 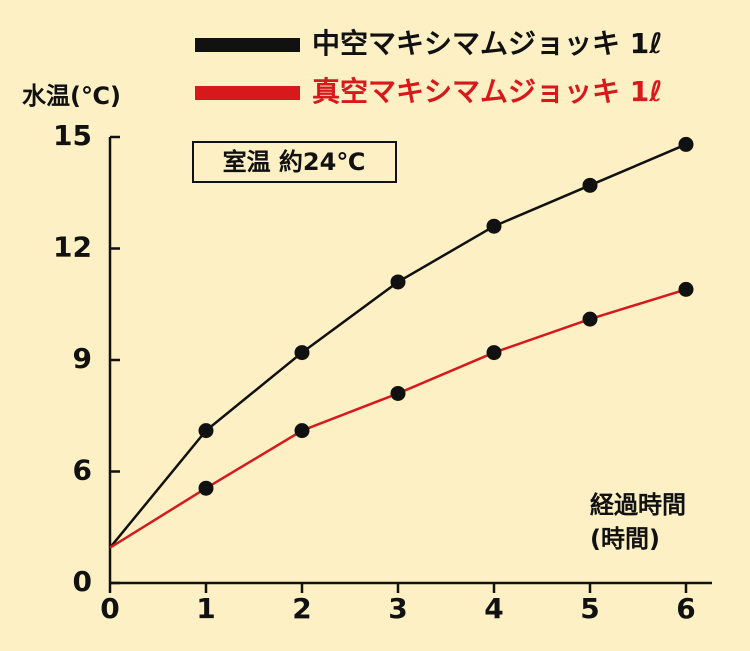 I want to click on x-tick-label: 0, so click(x=109, y=608).